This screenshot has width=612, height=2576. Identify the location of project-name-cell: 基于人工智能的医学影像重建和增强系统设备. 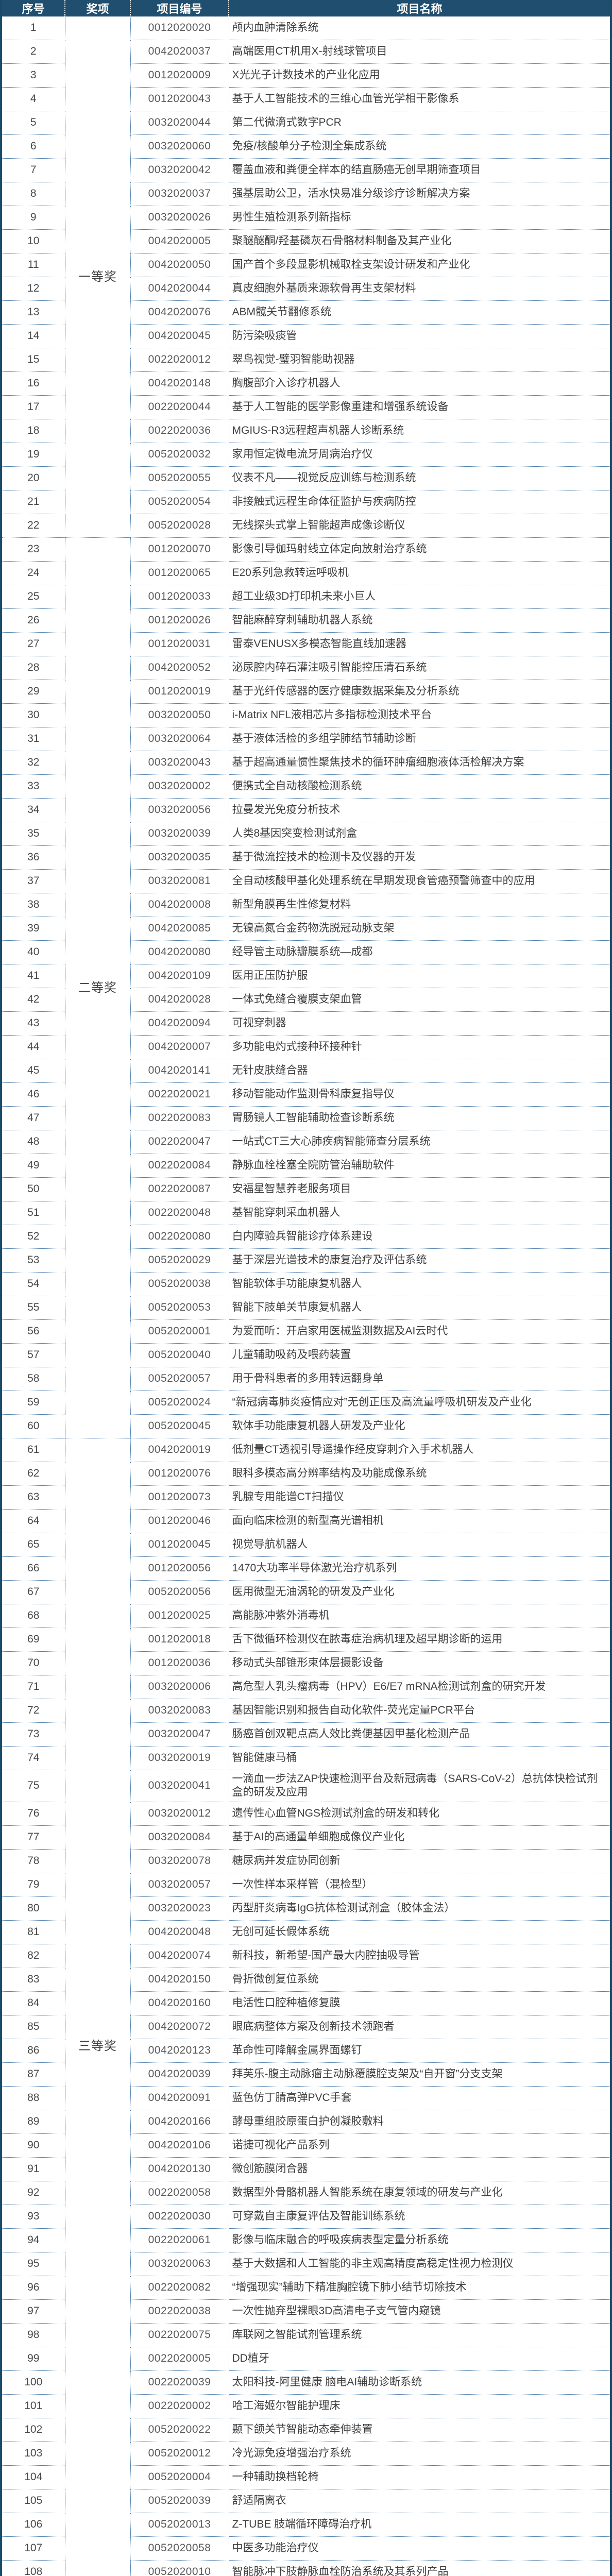
(419, 407).